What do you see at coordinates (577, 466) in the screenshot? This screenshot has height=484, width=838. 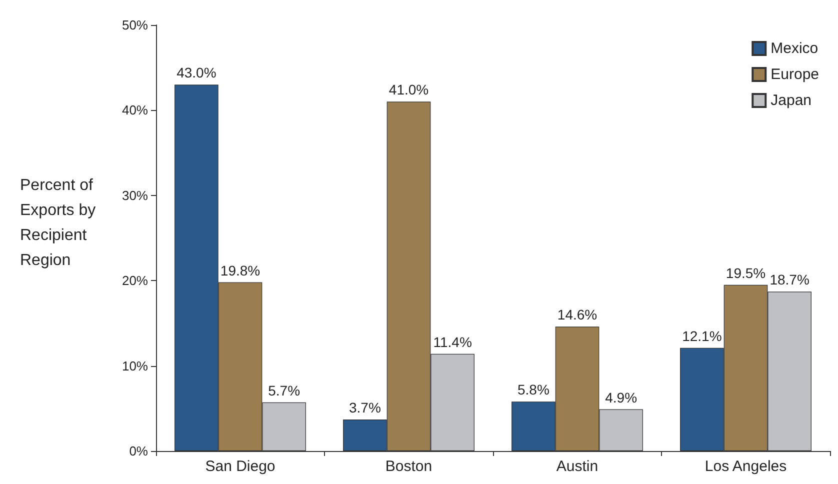 I see `x-tick-label: Austin` at bounding box center [577, 466].